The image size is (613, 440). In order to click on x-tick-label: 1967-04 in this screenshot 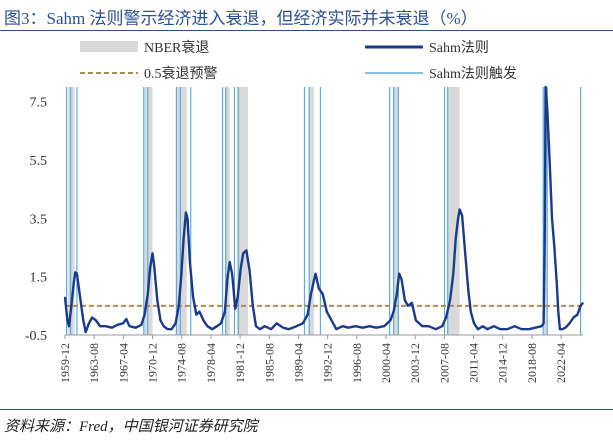, I will do `click(123, 363)`.